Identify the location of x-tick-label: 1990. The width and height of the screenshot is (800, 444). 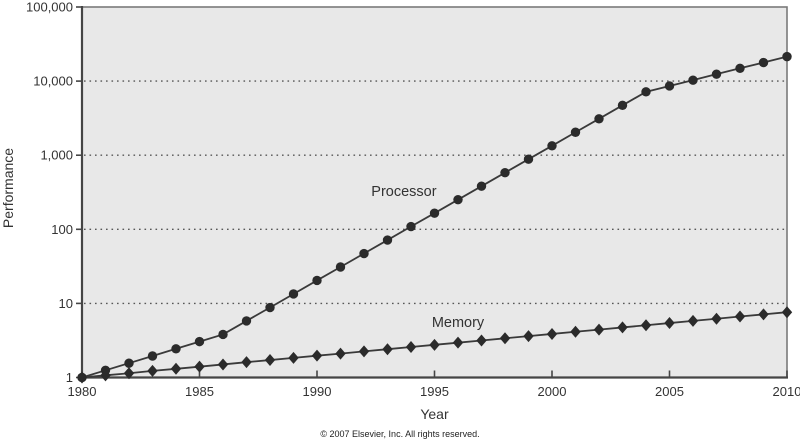
(317, 391).